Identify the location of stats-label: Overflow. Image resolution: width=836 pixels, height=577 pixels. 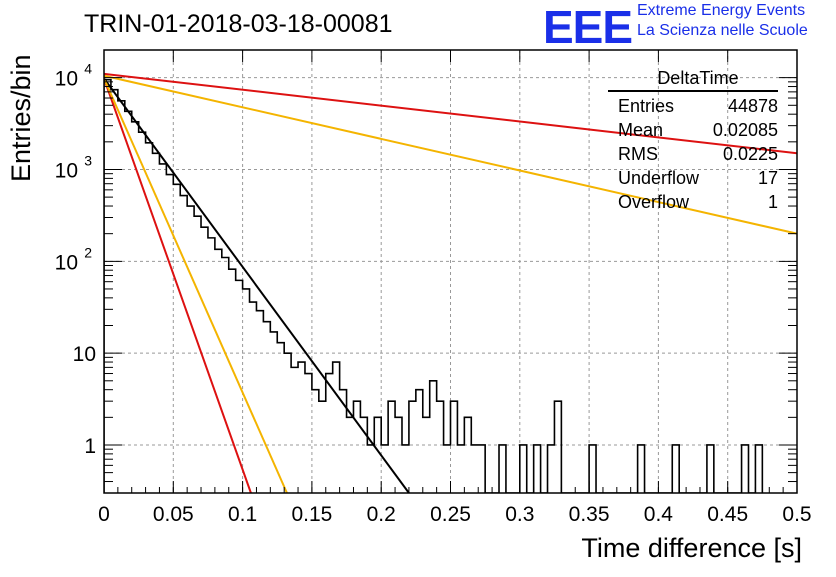
(654, 202).